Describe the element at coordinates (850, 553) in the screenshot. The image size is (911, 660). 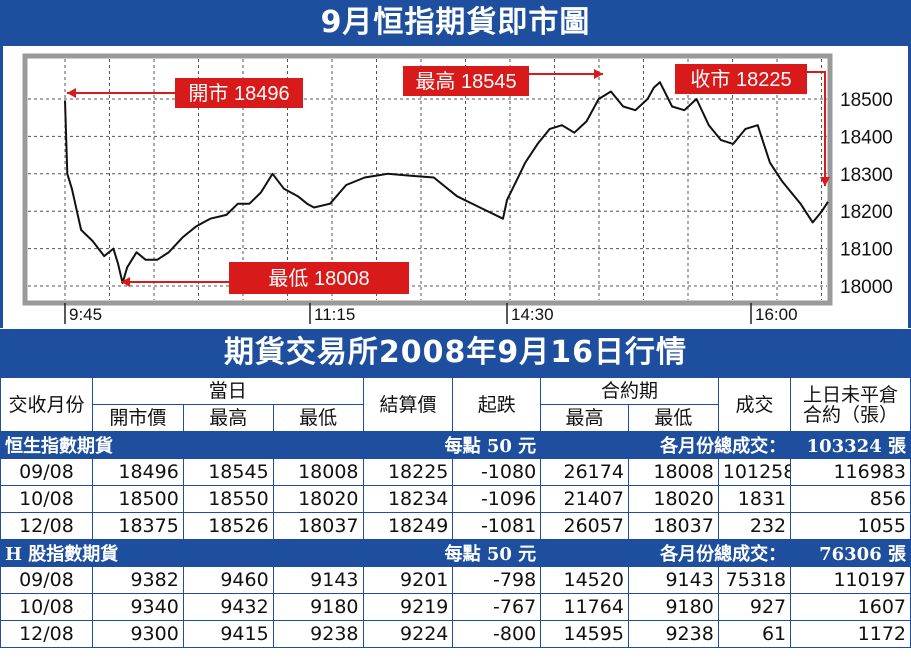
I see `section-total: 76306 張` at that location.